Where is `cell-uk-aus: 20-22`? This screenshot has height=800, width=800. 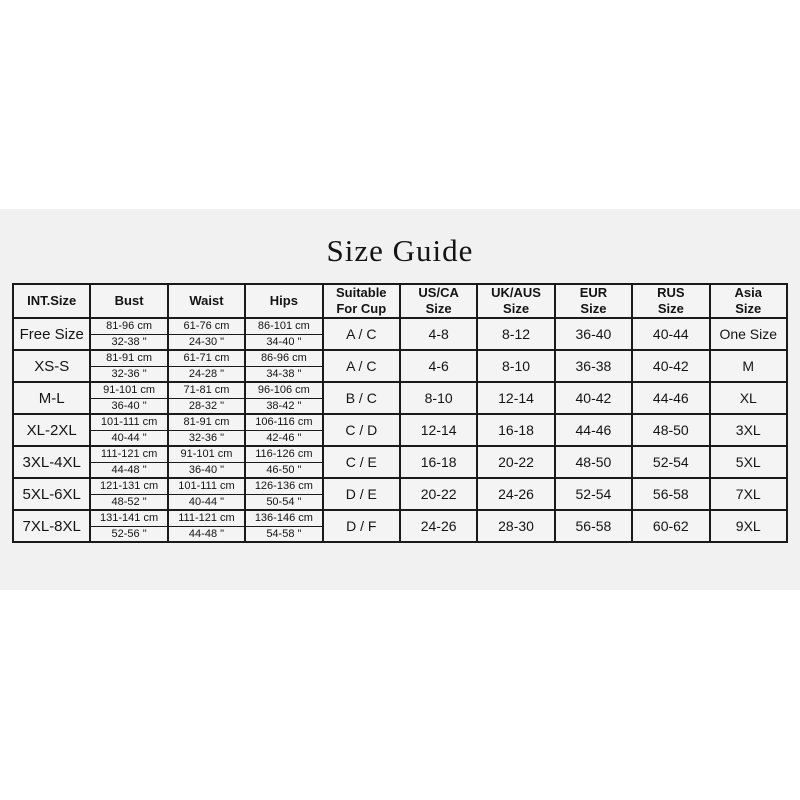 cell-uk-aus: 20-22 is located at coordinates (516, 462).